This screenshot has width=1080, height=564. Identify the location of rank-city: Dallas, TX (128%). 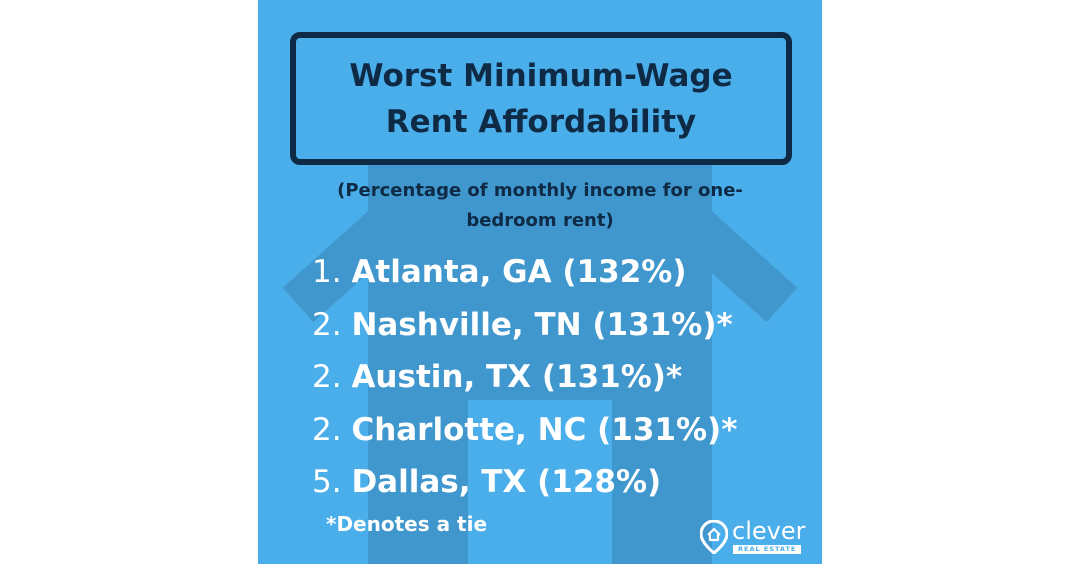
(506, 482).